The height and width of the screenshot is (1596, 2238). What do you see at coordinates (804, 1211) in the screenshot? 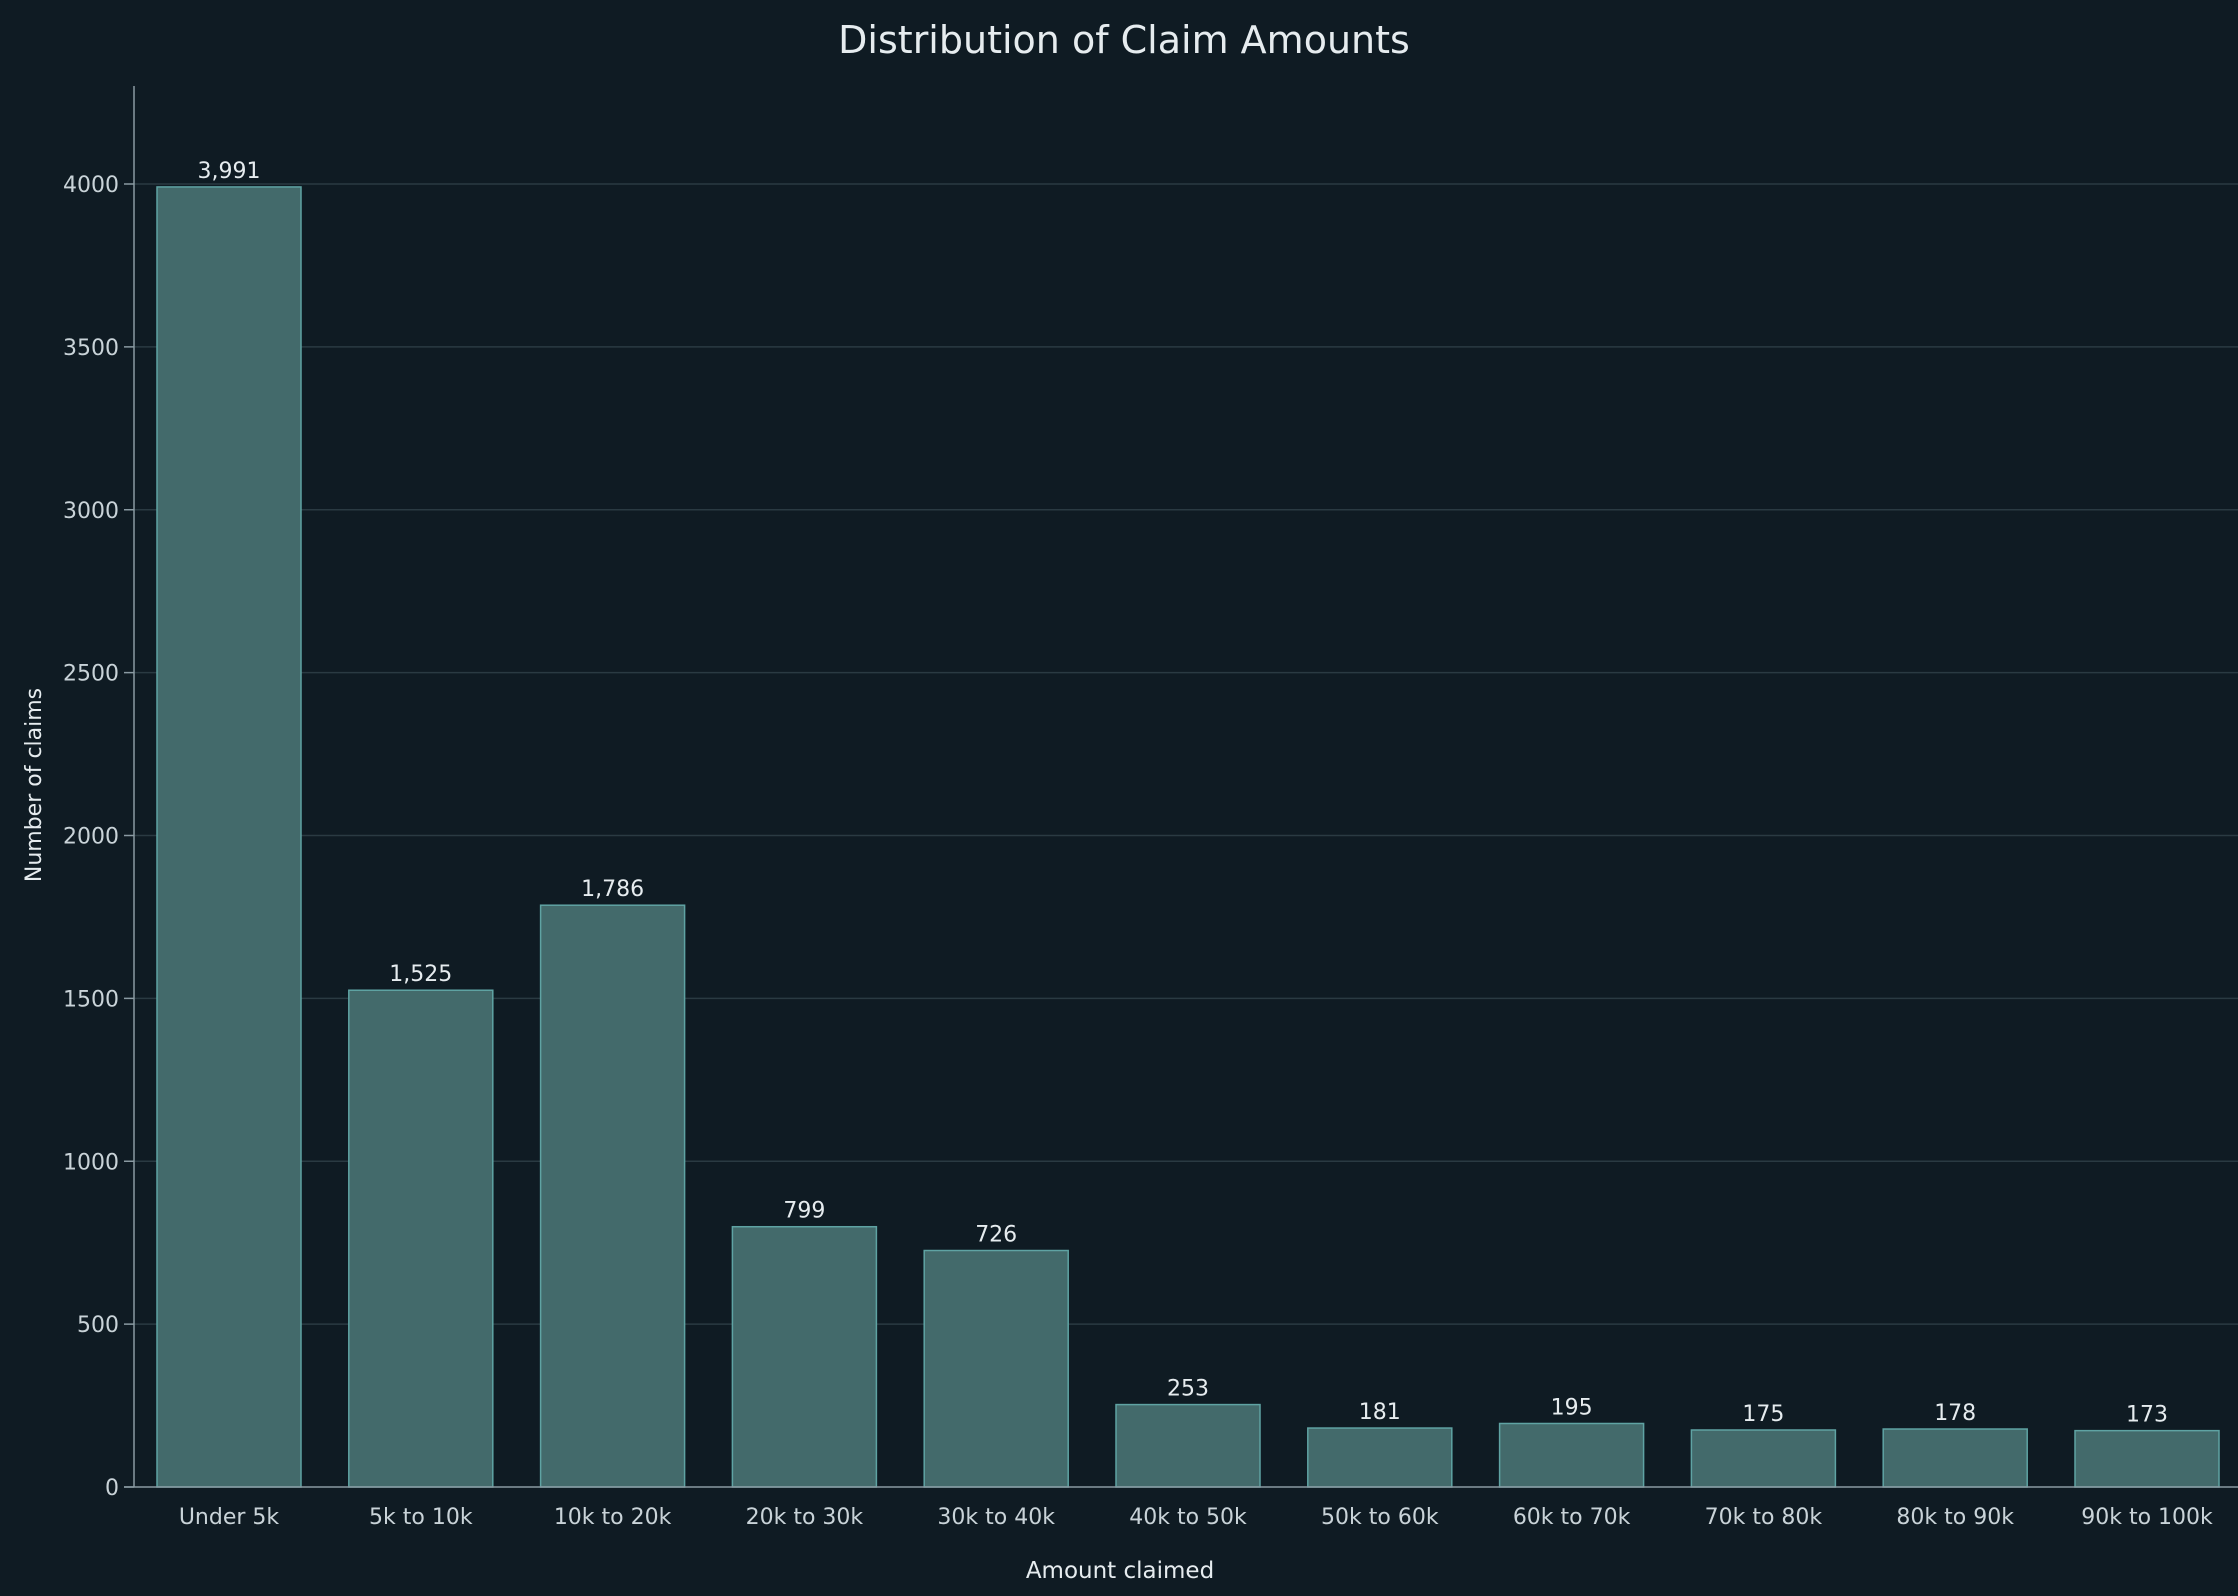
I see `value-label-3: 799` at bounding box center [804, 1211].